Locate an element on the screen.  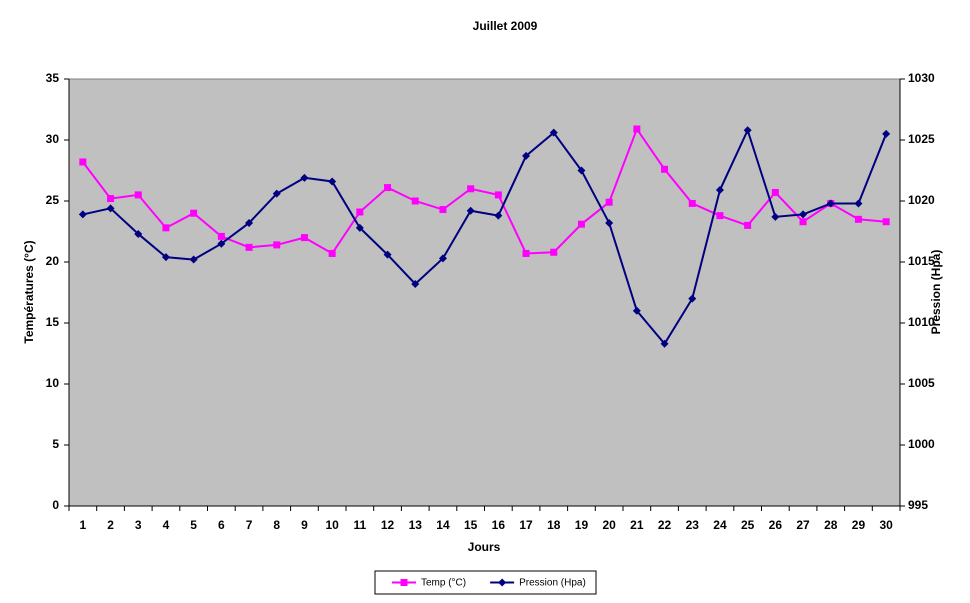
y-tick-label: 10 is located at coordinates (53, 383).